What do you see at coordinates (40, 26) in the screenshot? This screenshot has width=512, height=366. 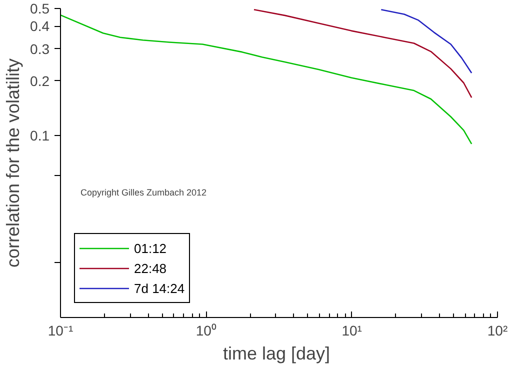 I see `y-tick-label: 0.4` at bounding box center [40, 26].